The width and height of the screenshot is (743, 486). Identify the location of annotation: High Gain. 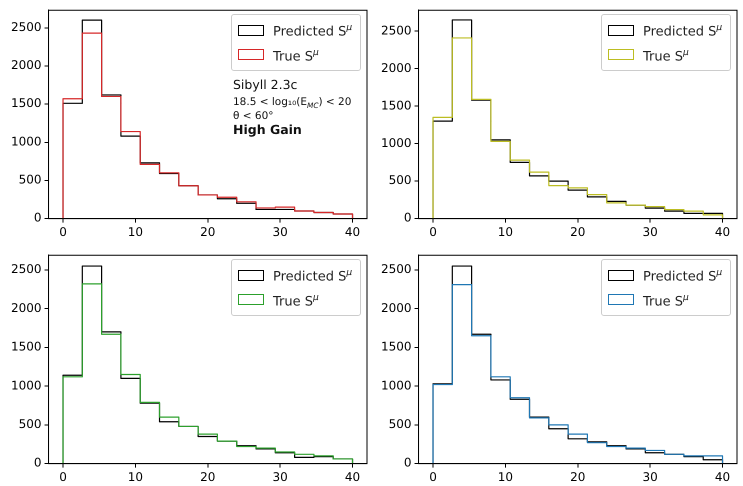
(267, 130).